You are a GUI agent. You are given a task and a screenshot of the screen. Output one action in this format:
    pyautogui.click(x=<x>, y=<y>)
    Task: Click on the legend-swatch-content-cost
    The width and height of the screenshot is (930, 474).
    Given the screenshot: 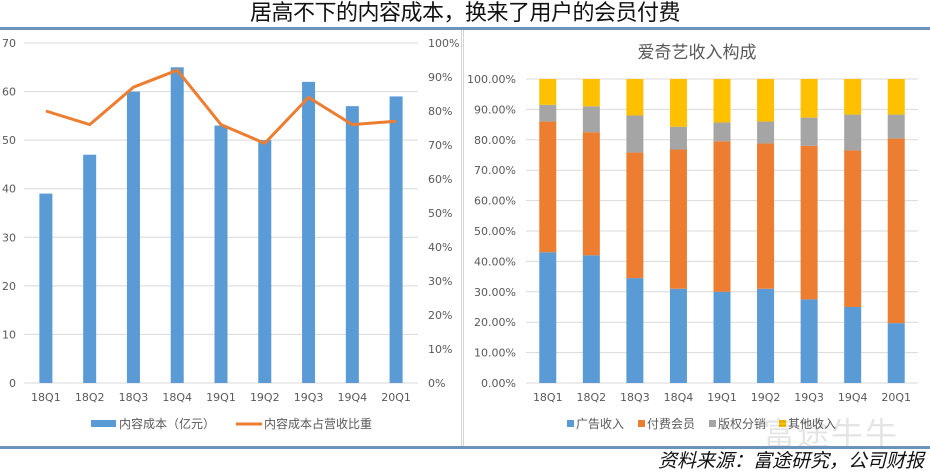 What is the action you would take?
    pyautogui.click(x=103, y=423)
    